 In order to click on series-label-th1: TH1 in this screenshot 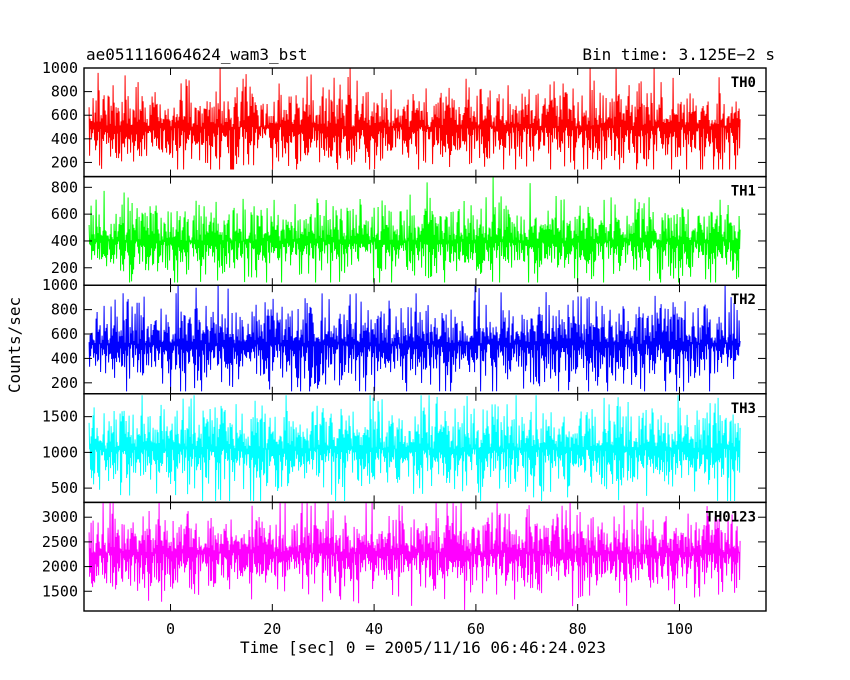, I will do `click(743, 192)`.